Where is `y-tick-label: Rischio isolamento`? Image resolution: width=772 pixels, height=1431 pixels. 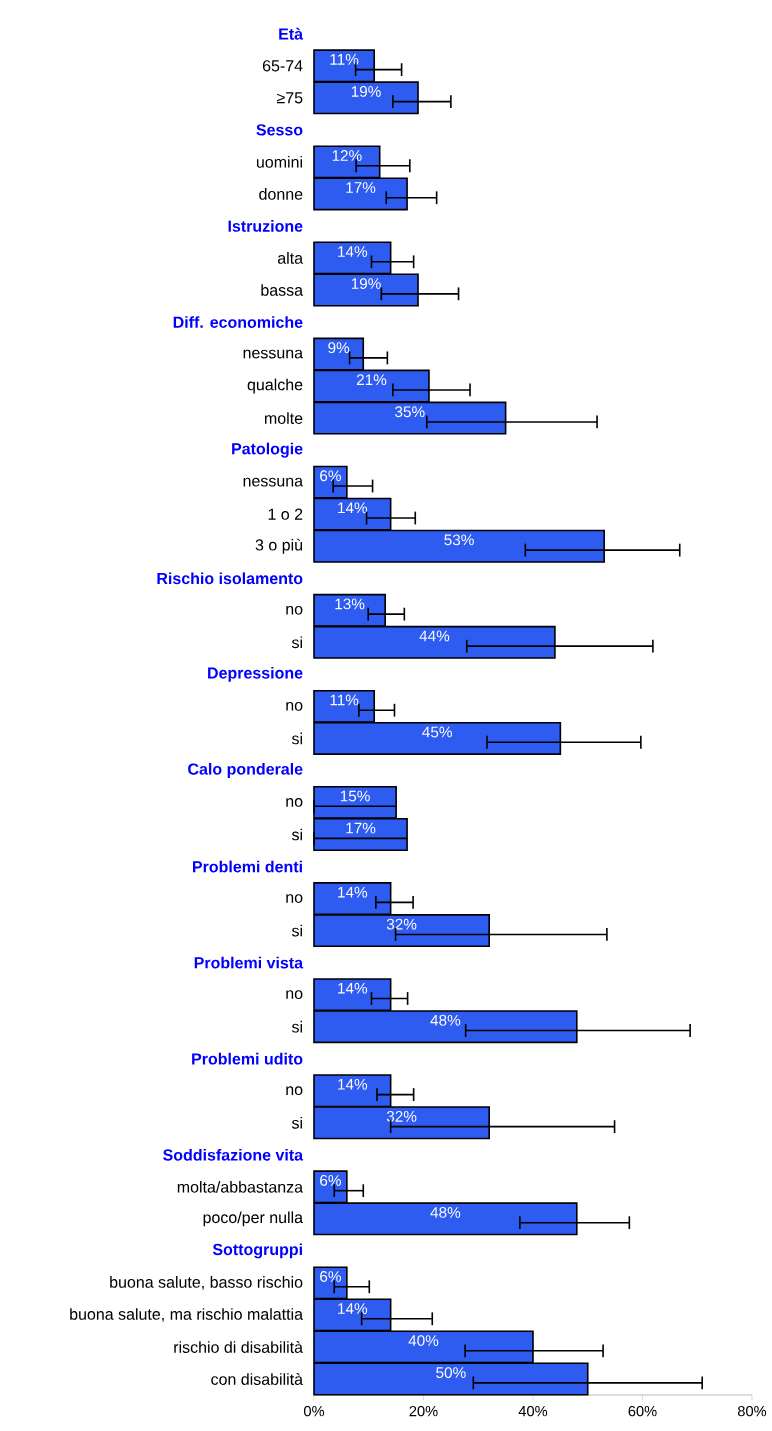 y-tick-label: Rischio isolamento is located at coordinates (230, 578).